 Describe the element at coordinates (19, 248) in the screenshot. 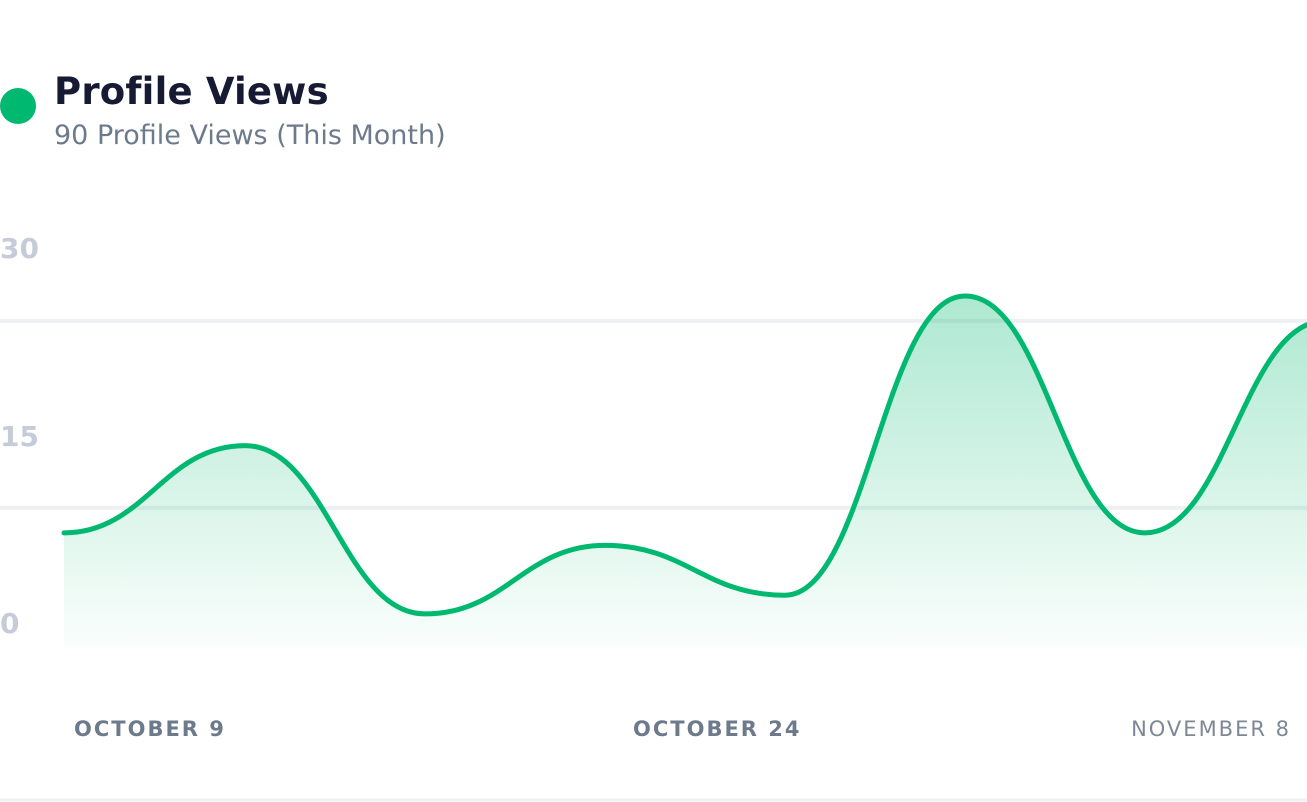

I see `y-tick-label: 30` at that location.